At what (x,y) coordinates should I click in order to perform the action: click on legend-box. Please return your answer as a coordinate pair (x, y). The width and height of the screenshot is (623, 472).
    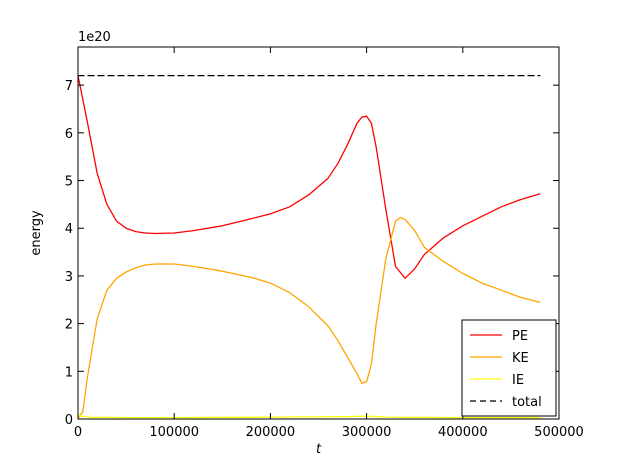
    Looking at the image, I should click on (509, 368).